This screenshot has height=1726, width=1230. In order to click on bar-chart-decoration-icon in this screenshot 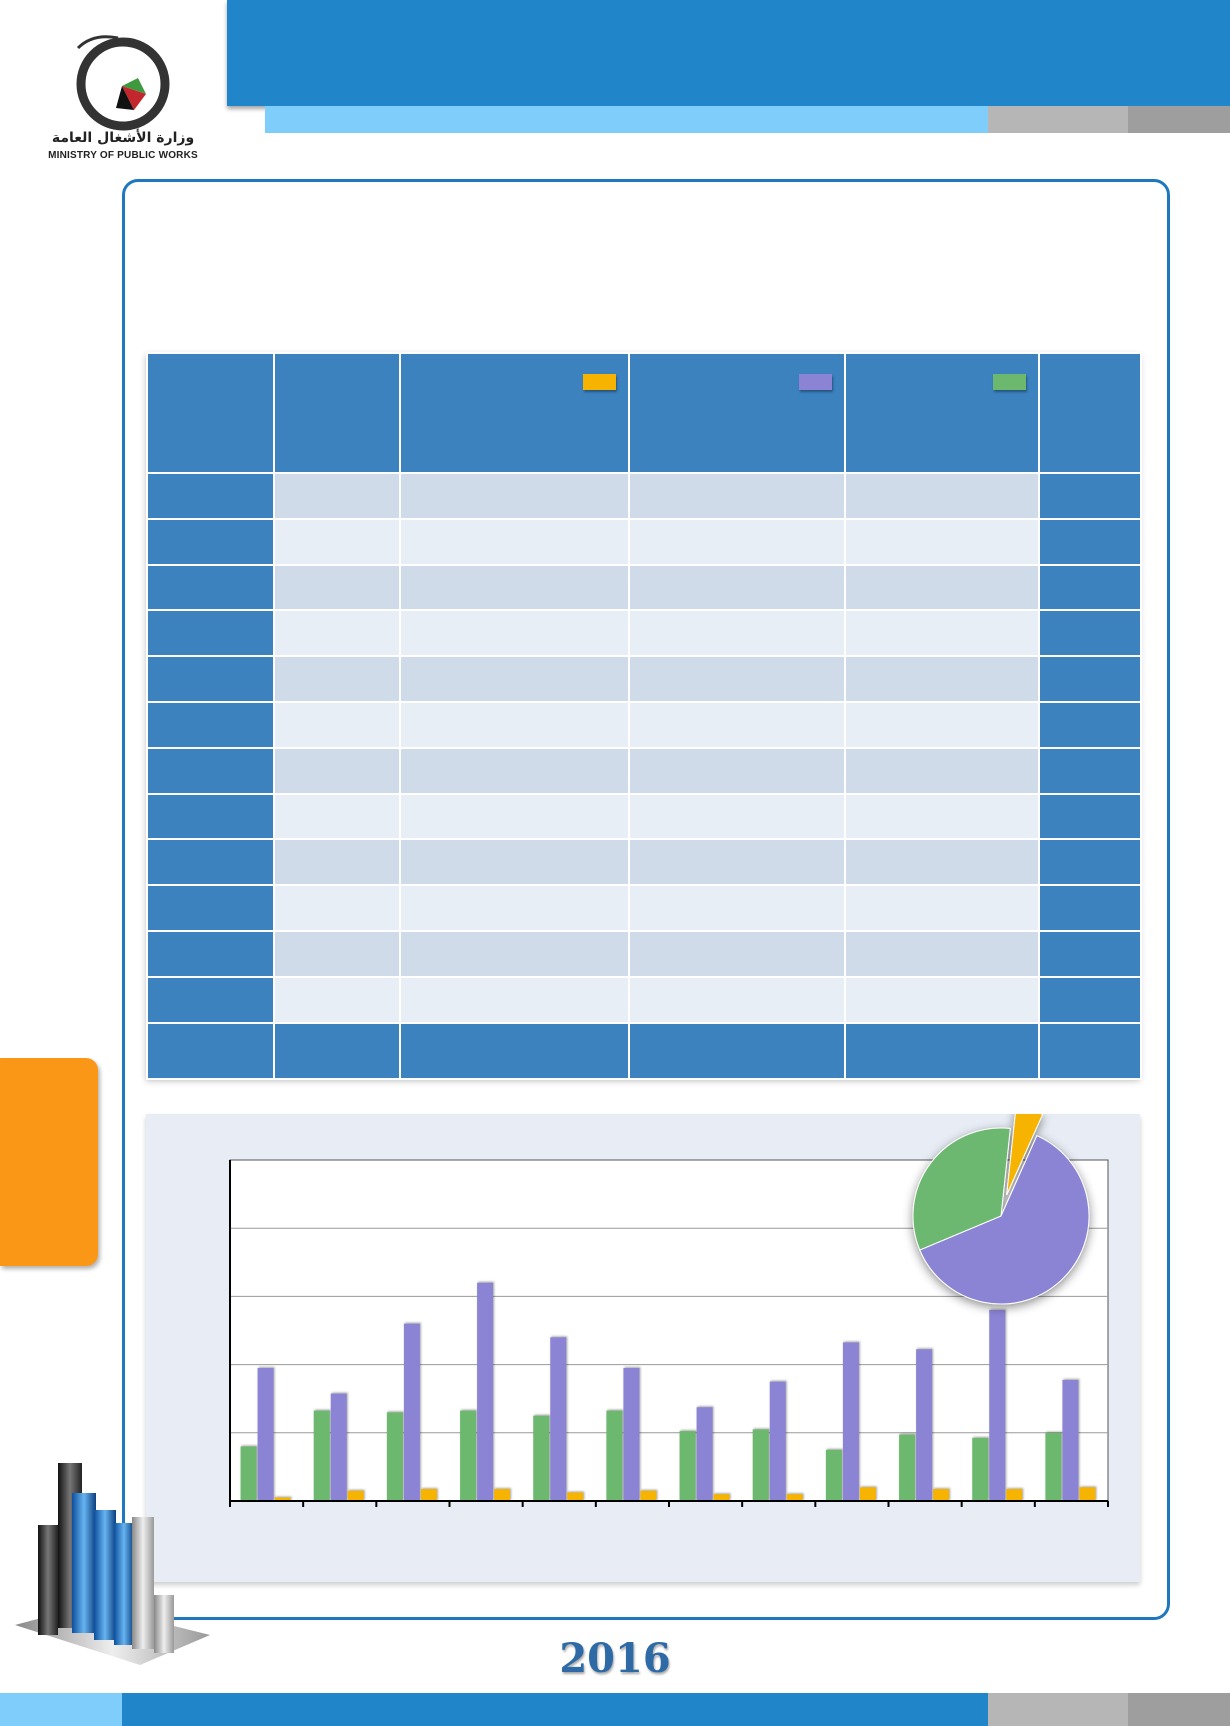, I will do `click(112, 1564)`.